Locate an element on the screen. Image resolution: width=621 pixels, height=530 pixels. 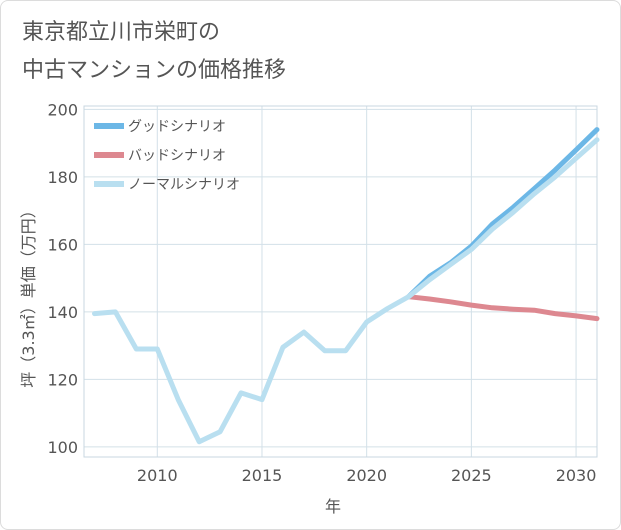
legend-item-good: グッドシナリオ is located at coordinates (160, 127).